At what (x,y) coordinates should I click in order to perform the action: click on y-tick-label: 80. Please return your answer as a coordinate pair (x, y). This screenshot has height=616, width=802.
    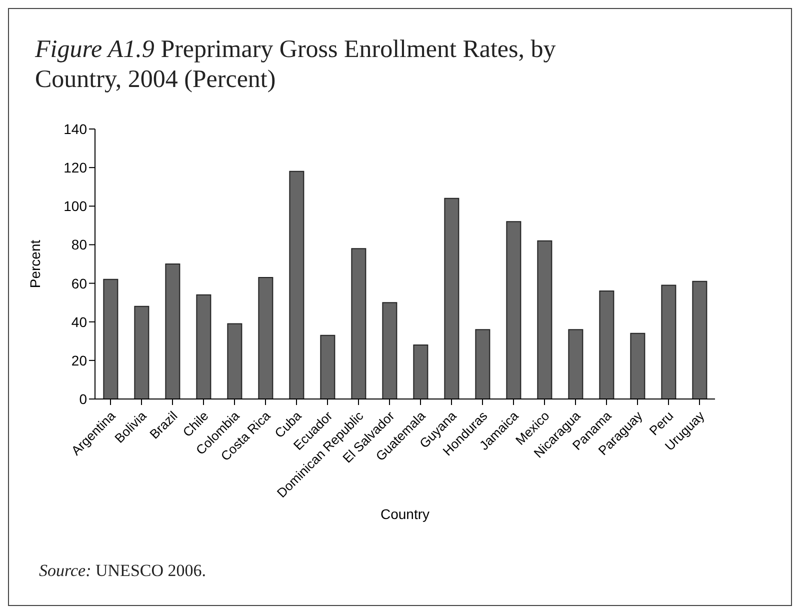
    Looking at the image, I should click on (79, 244).